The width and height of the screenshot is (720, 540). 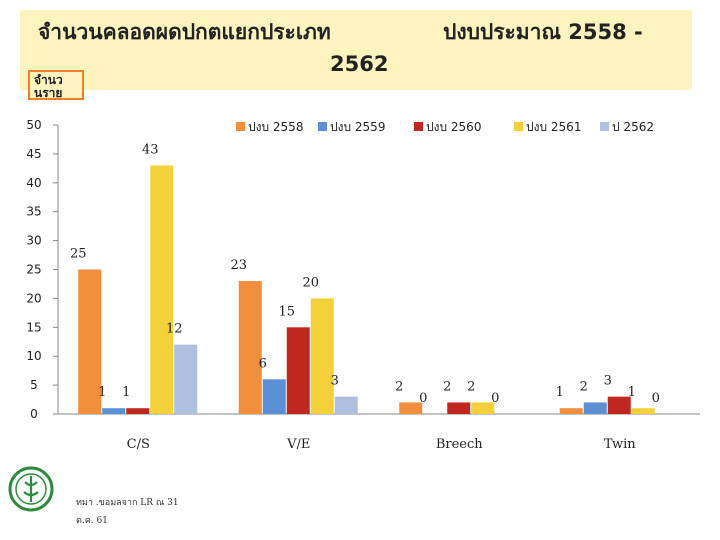 What do you see at coordinates (382, 444) in the screenshot?
I see `x-tick-labels: C/S V/E Breech Twin` at bounding box center [382, 444].